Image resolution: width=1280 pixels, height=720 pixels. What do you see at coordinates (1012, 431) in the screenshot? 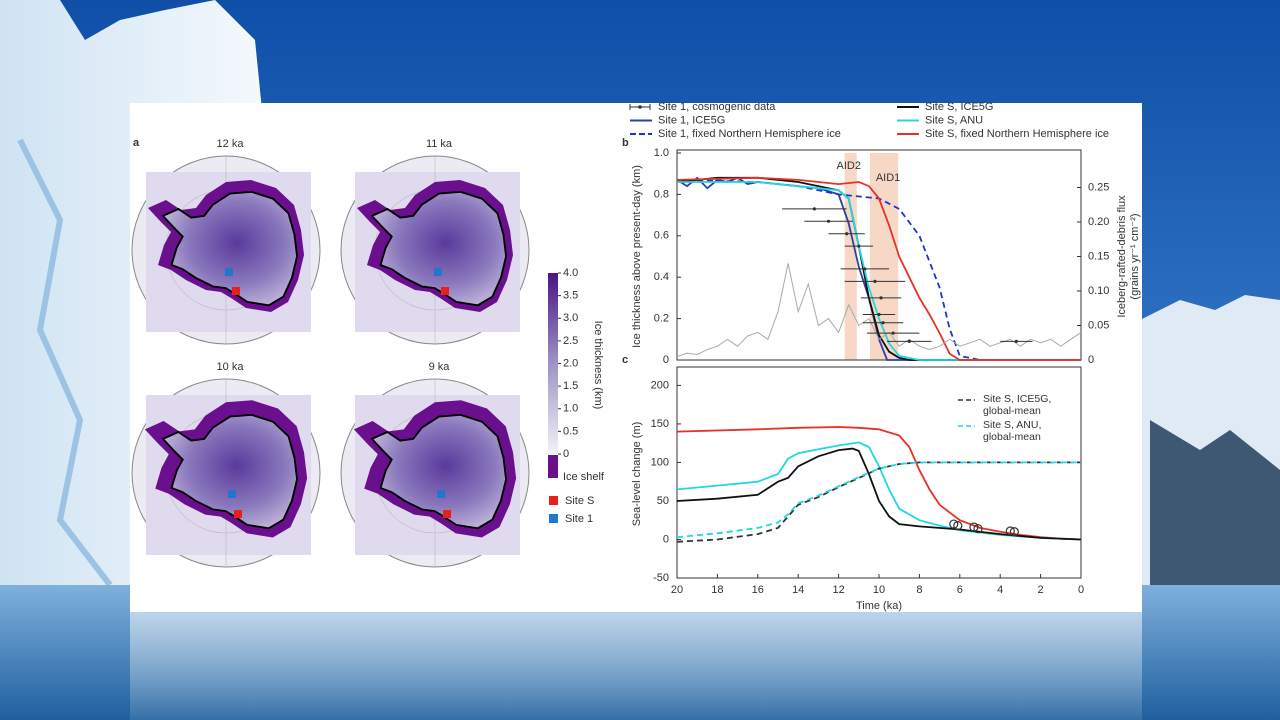
I see `legend-label: Site S, ANU, global-mean` at bounding box center [1012, 431].